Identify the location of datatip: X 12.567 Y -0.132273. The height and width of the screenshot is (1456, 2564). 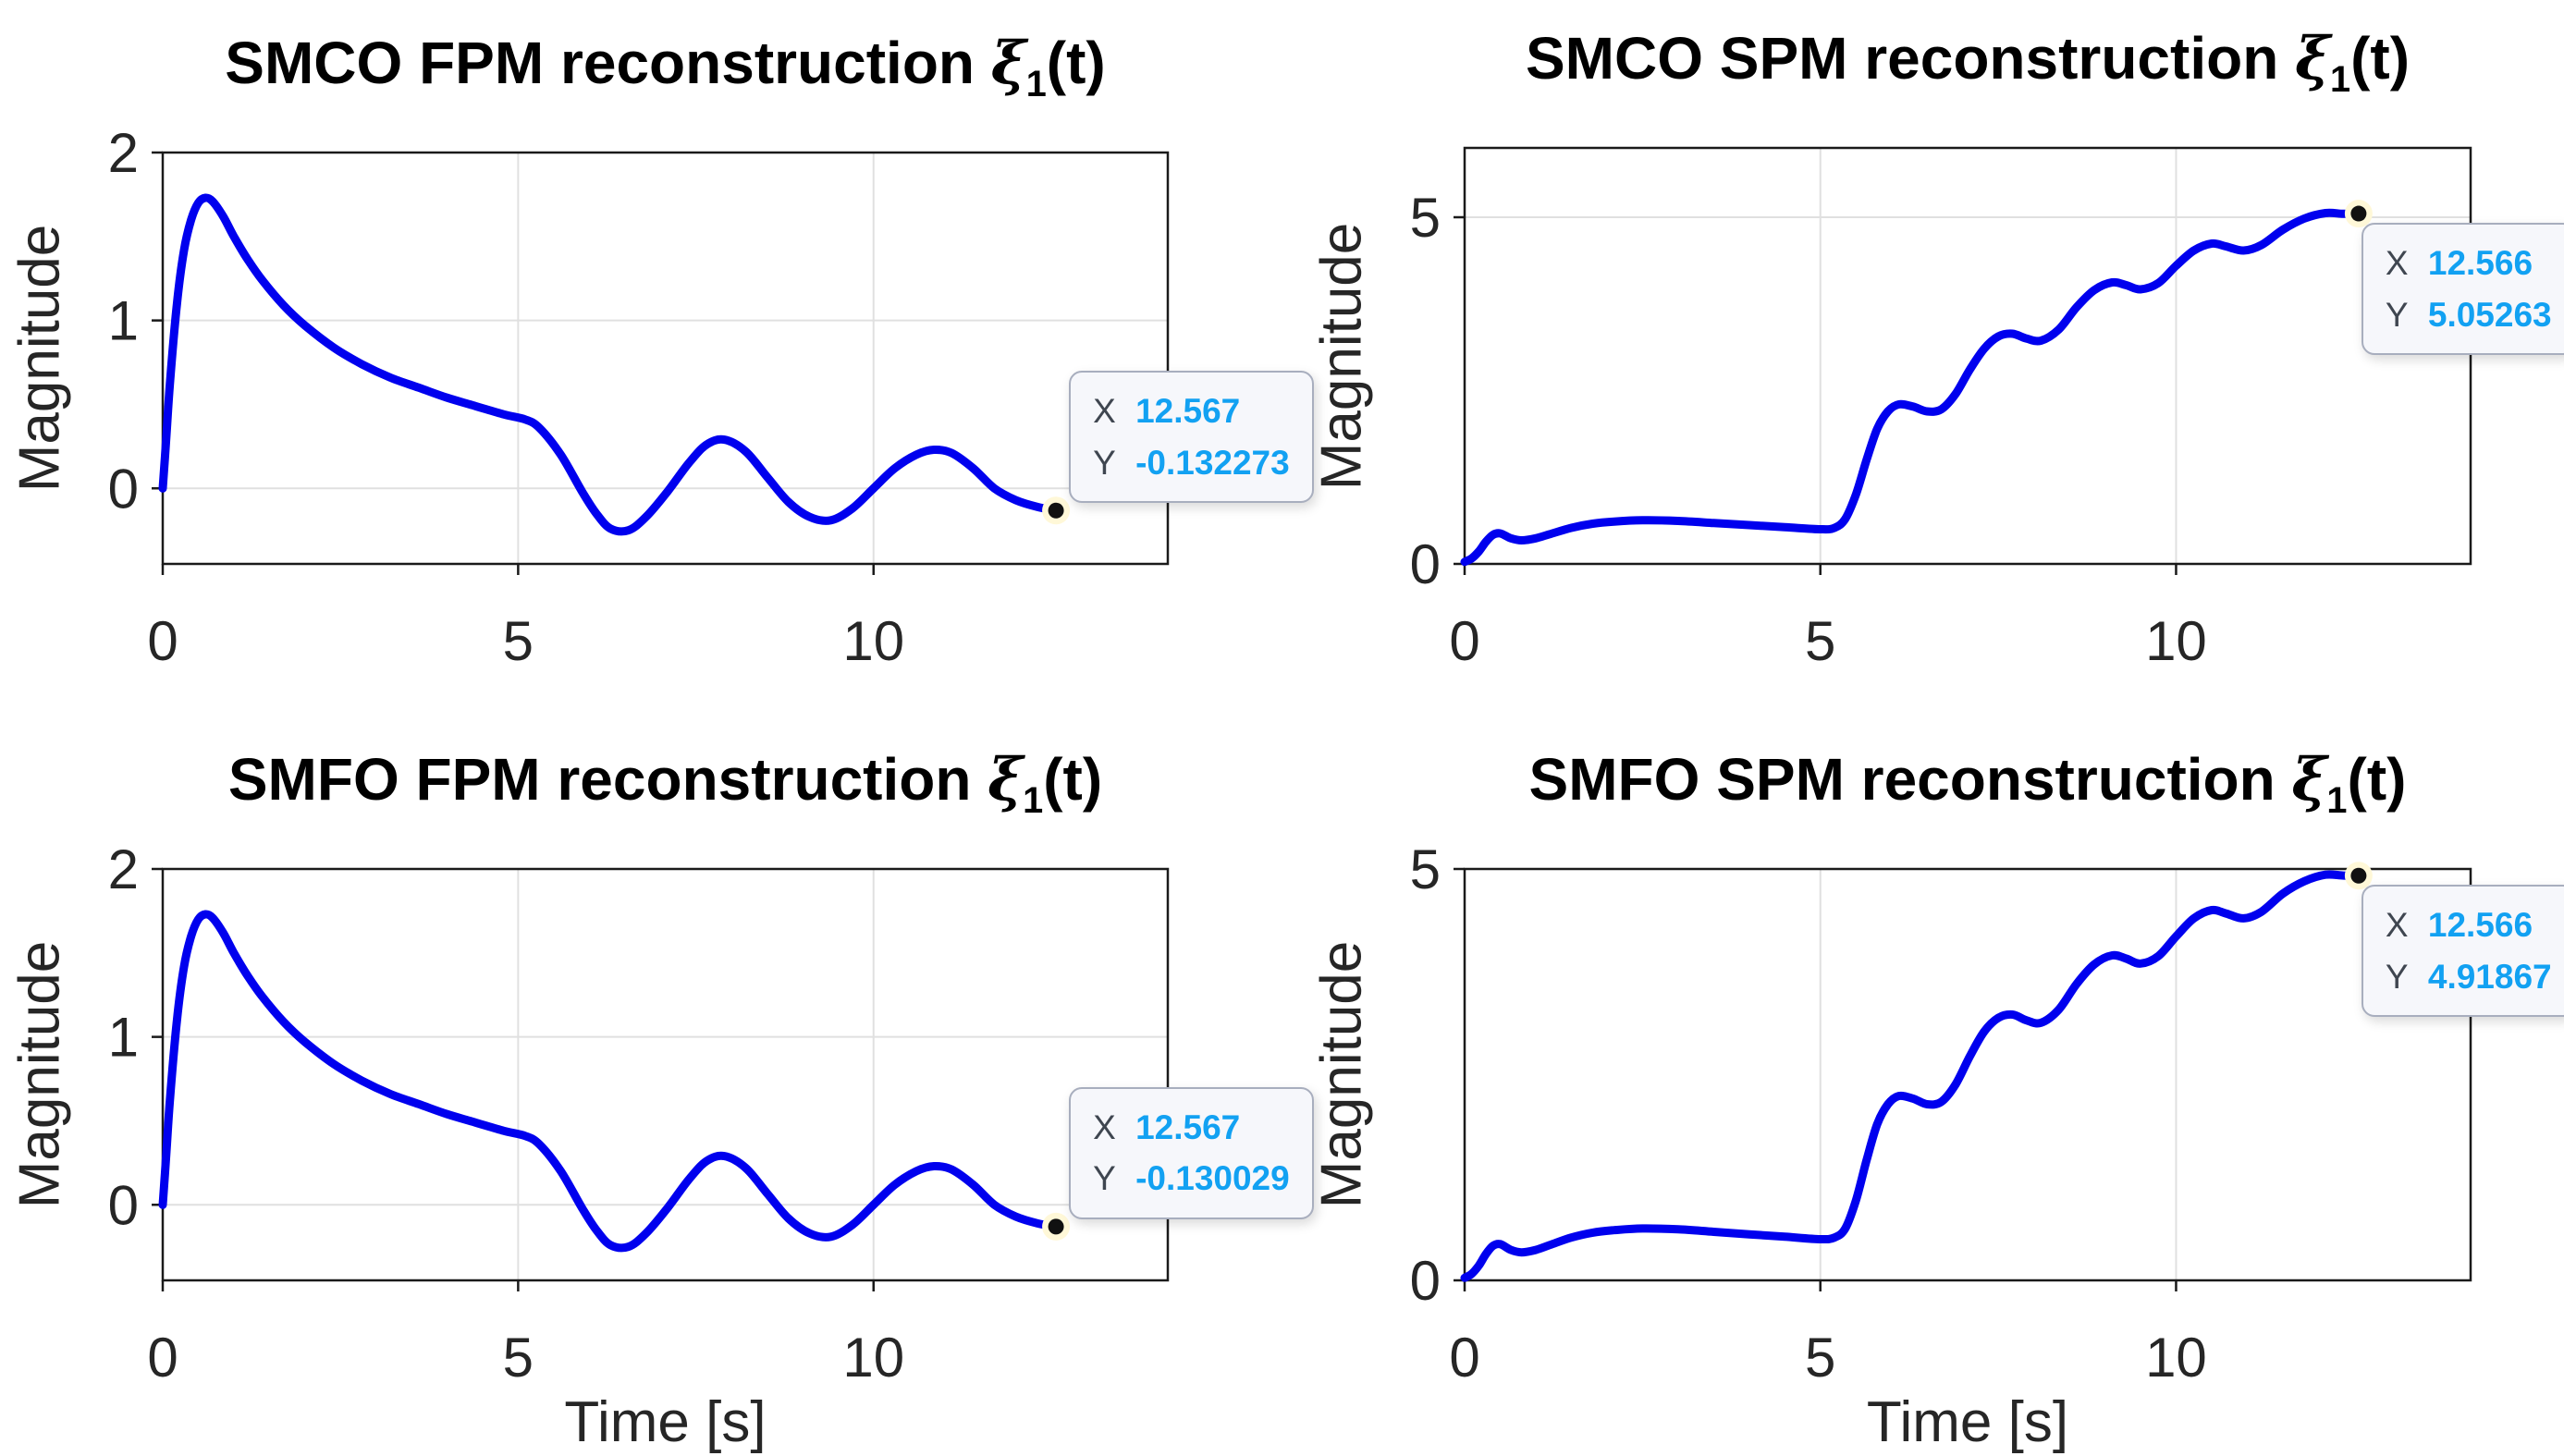
(1191, 437).